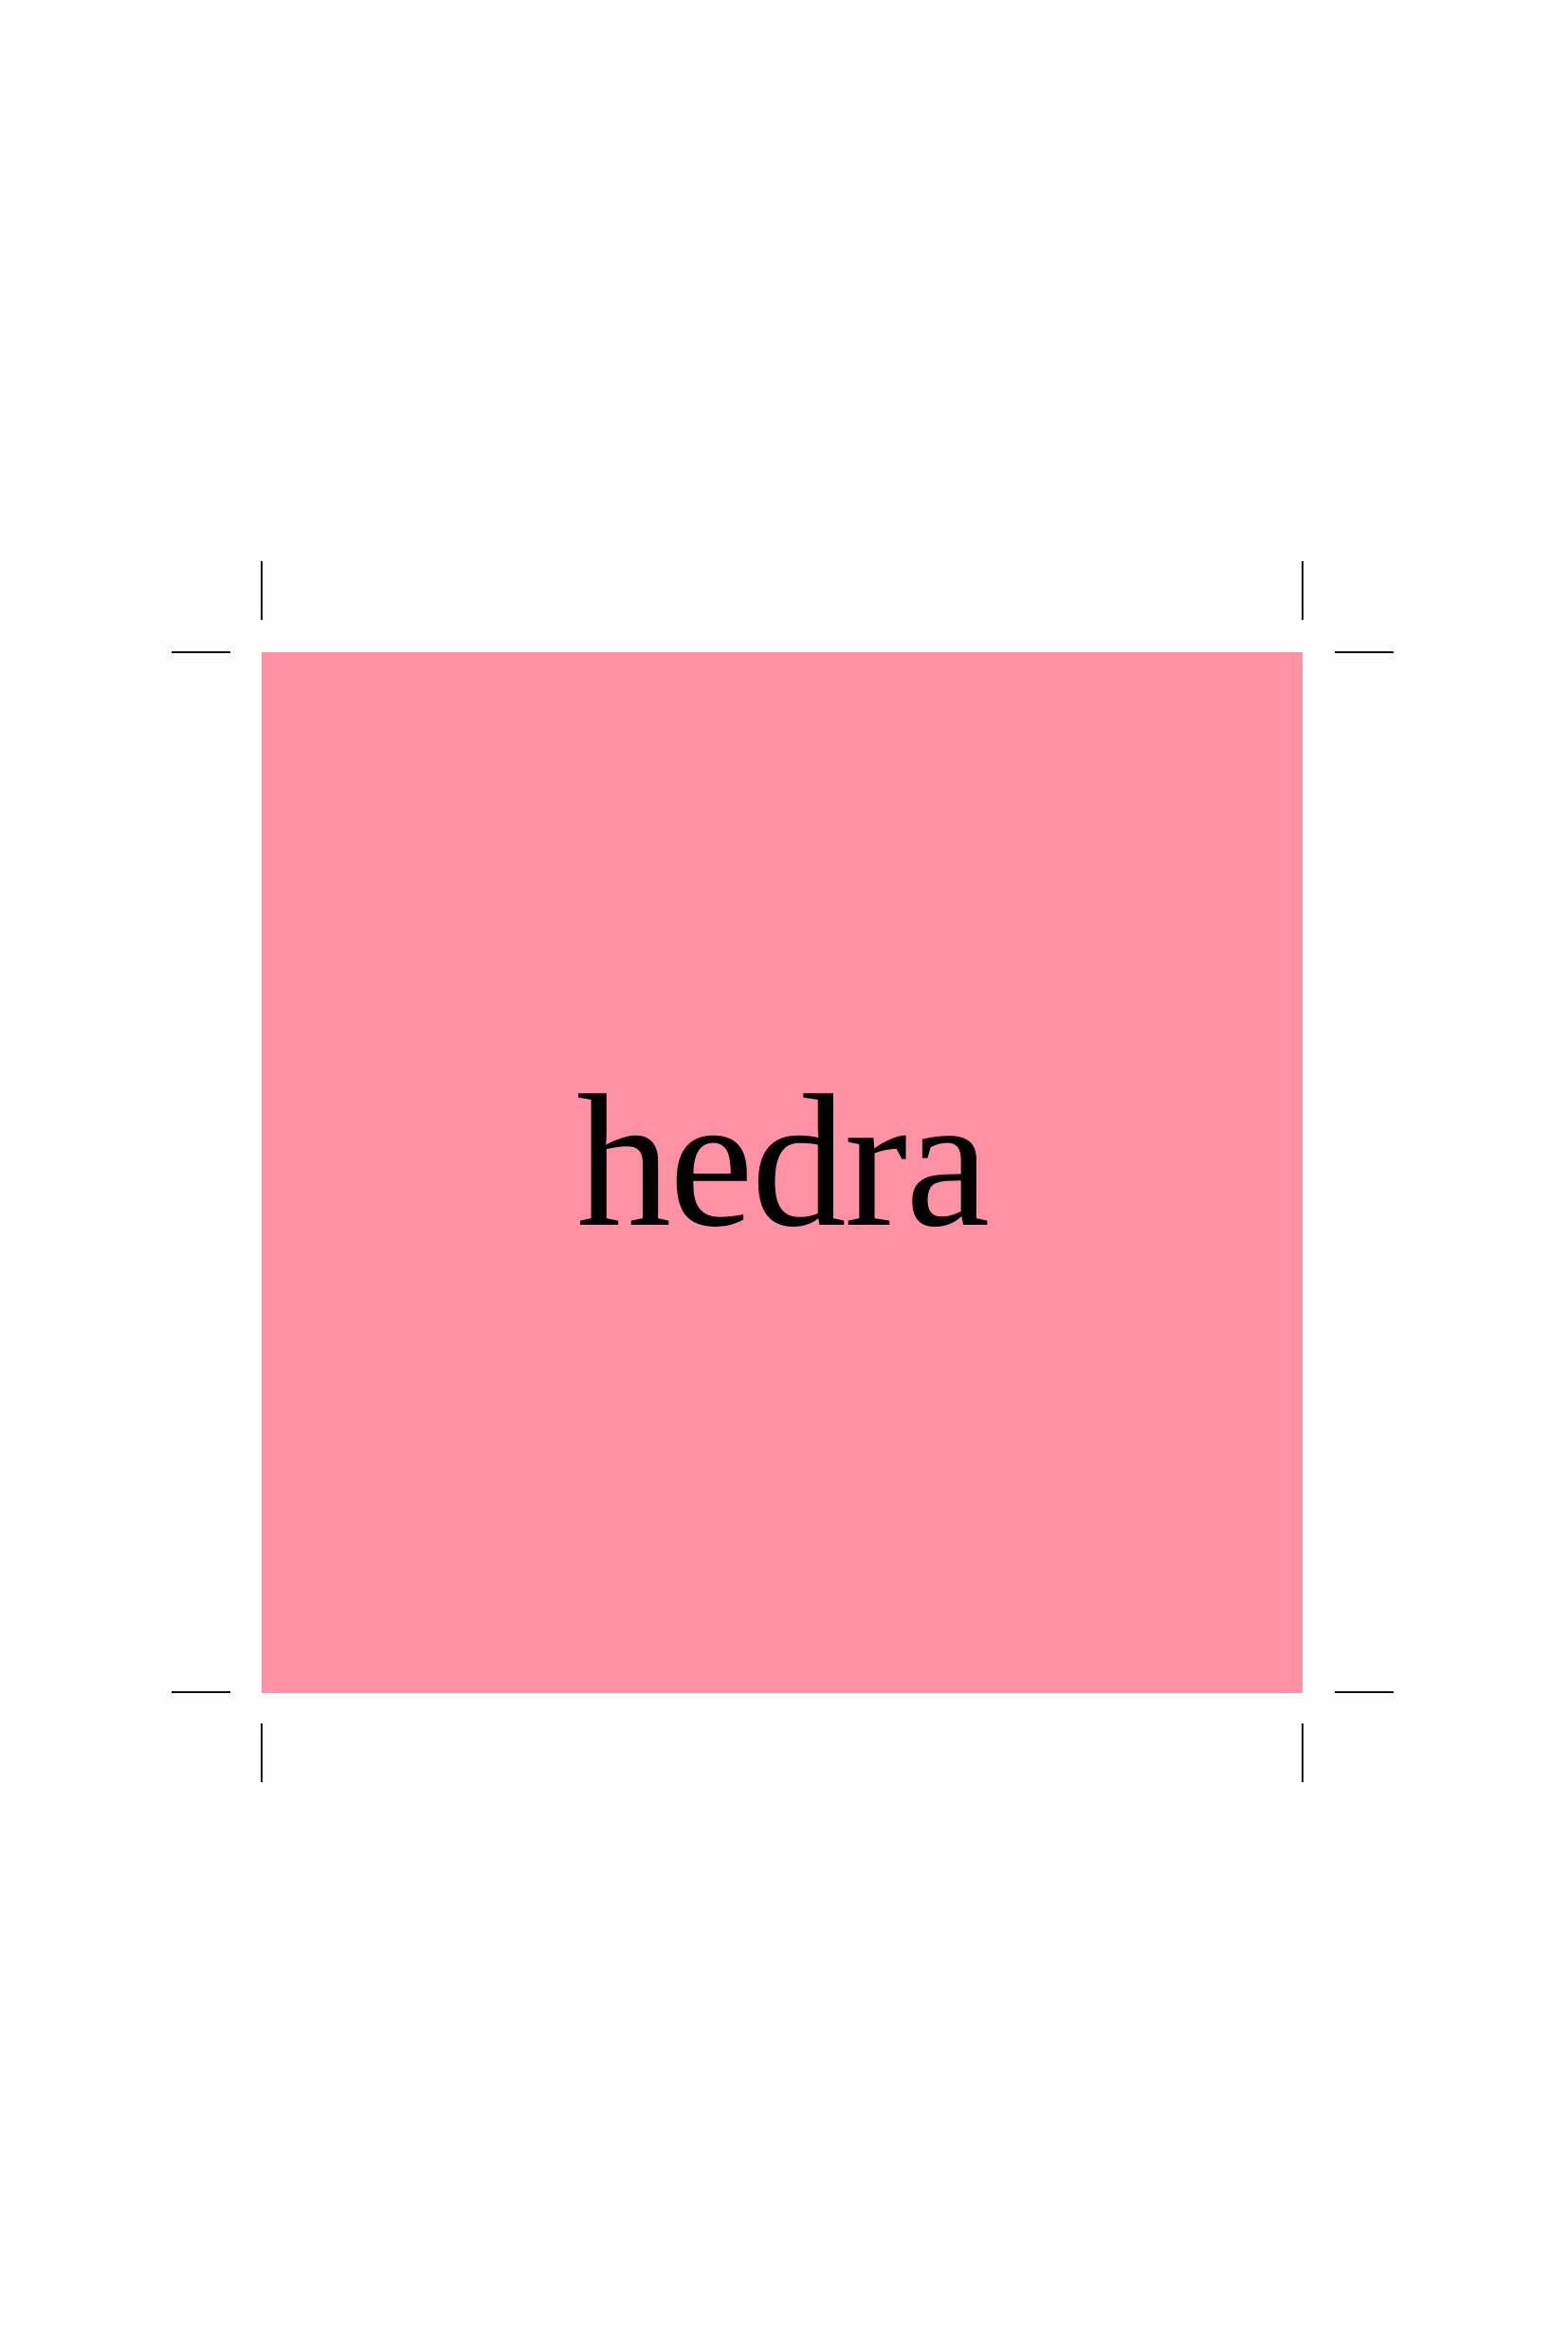  I want to click on crop-mark-bottom-right-horizontal, so click(1364, 1692).